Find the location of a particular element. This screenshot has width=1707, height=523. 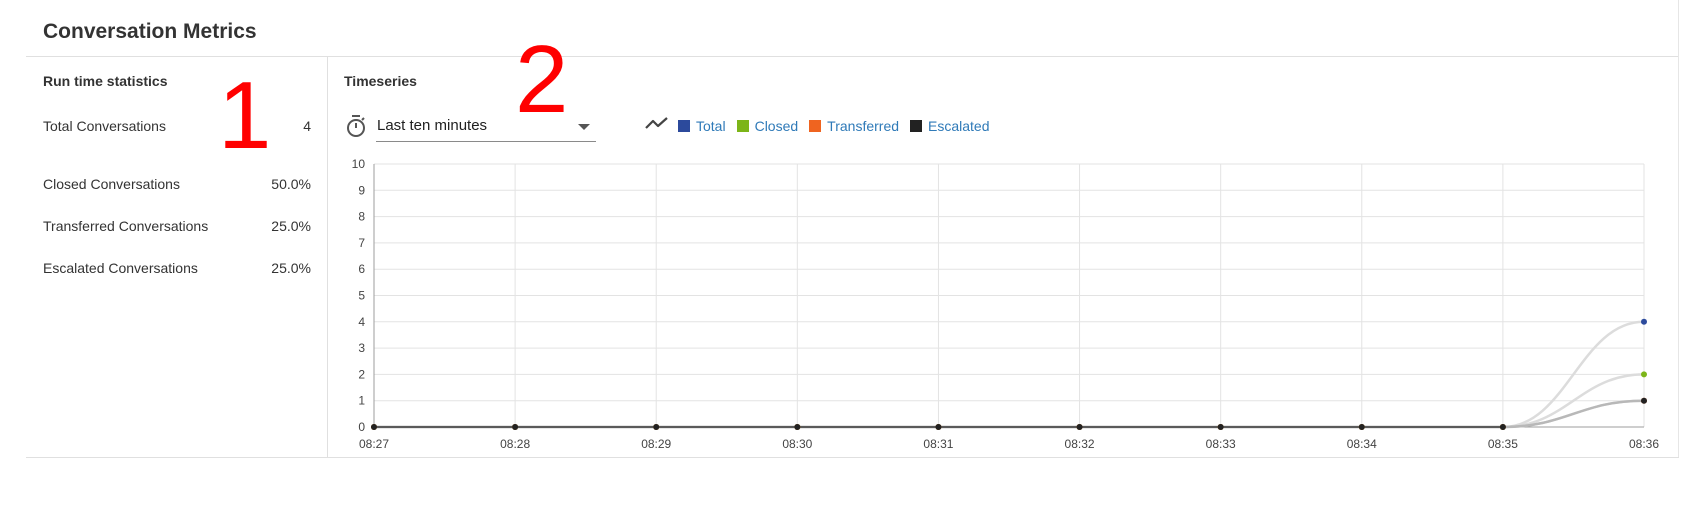

y-tick-label: 10 is located at coordinates (359, 164).